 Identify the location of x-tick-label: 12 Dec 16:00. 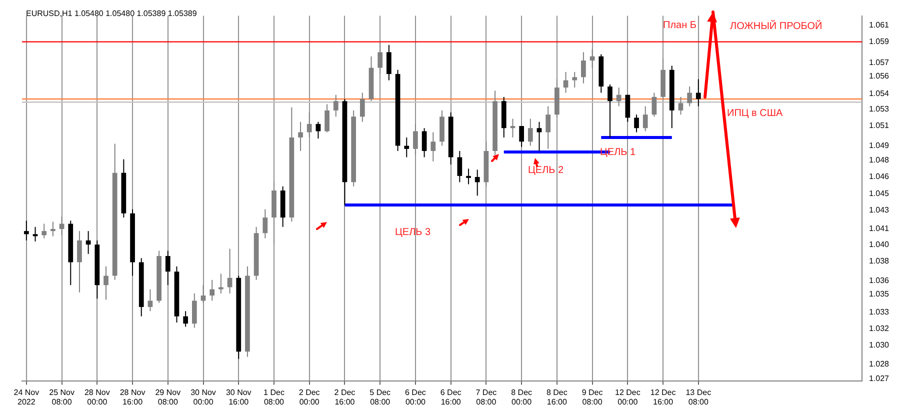
(663, 397).